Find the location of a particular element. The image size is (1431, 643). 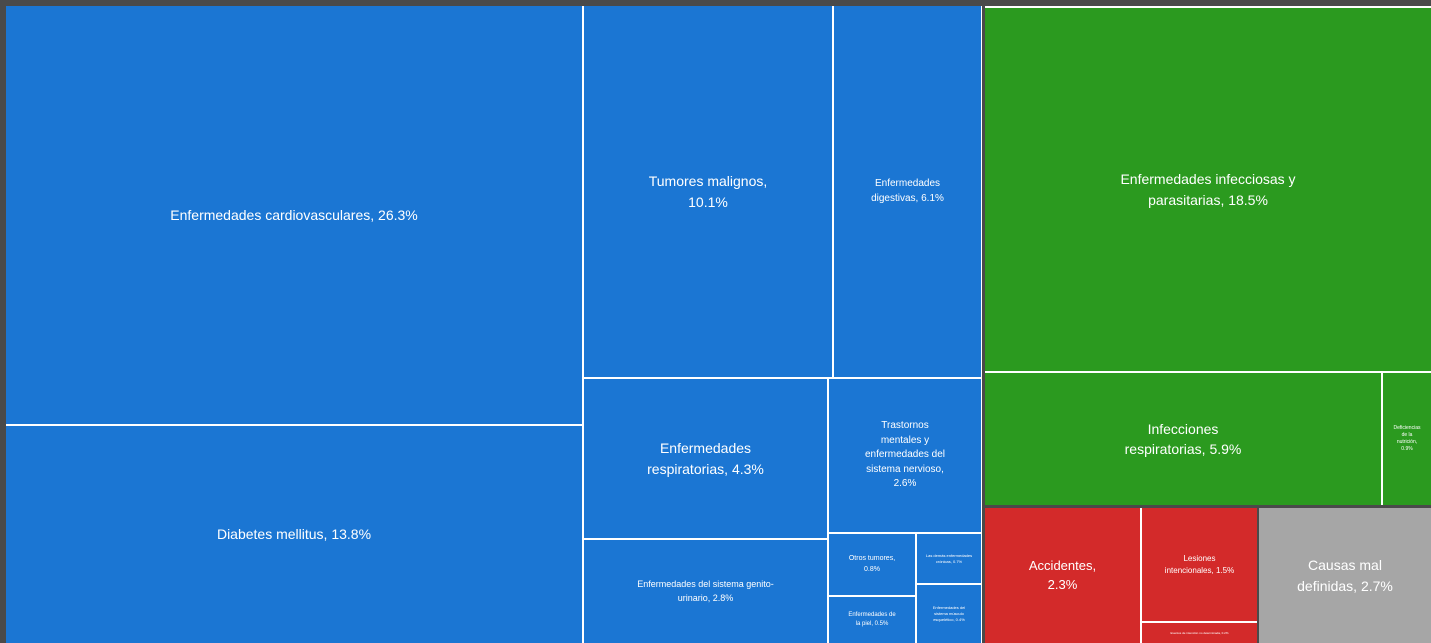

tile-label: Deficiencias de la nutrición, 0.9% is located at coordinates (1407, 438).